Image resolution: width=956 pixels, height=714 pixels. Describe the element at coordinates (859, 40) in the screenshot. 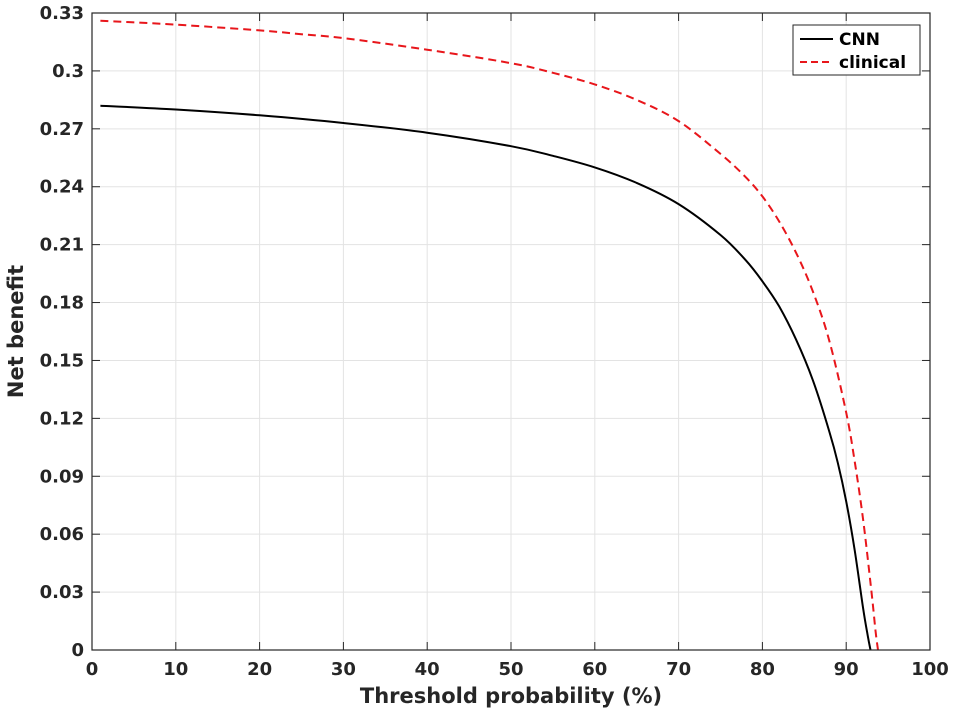

I see `legend-label-cnn: CNN` at that location.